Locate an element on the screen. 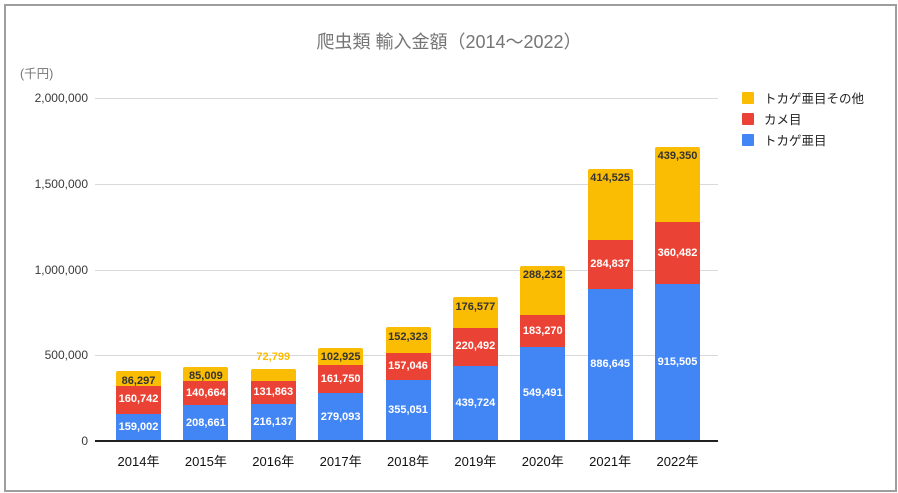  bar-value-label: 131,863 is located at coordinates (273, 392).